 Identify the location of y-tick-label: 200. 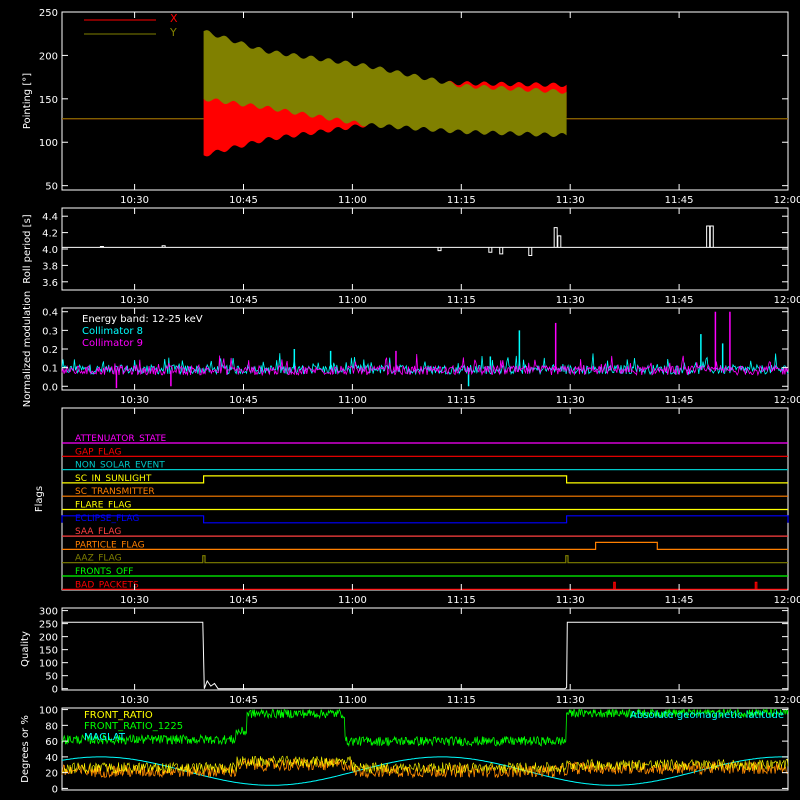
(48, 56).